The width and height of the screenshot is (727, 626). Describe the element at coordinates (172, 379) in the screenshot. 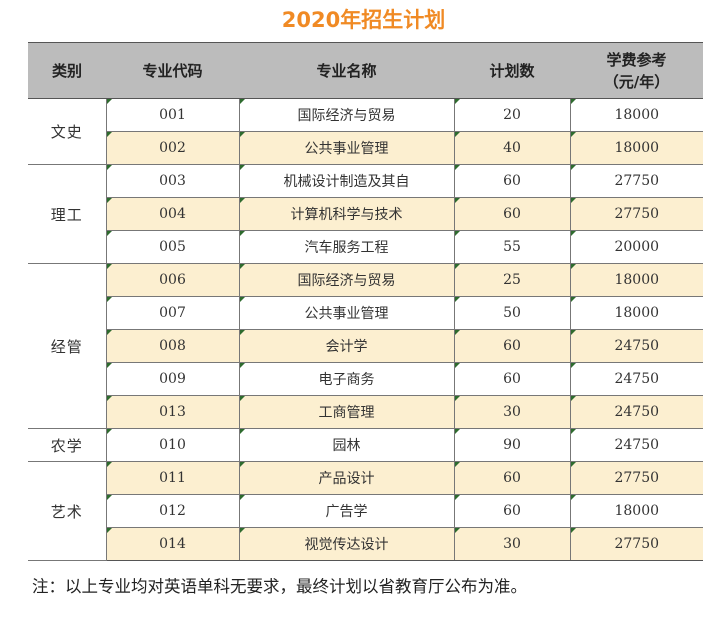

I see `major-code-cell: 009` at that location.